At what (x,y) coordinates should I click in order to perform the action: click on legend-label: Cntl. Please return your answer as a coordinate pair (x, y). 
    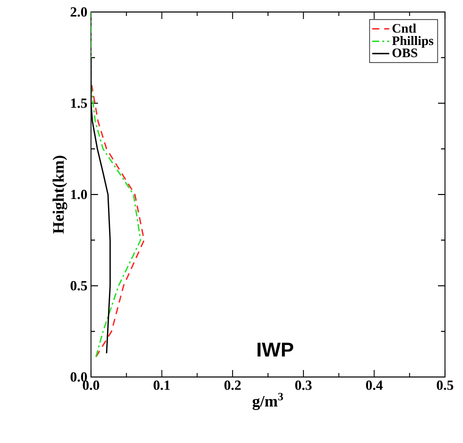
    Looking at the image, I should click on (404, 28).